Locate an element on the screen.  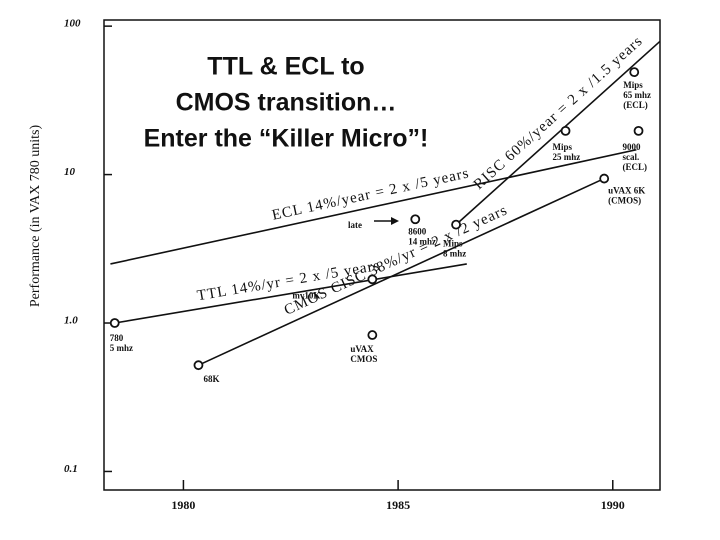
x-tick-label: 1980 is located at coordinates (183, 505).